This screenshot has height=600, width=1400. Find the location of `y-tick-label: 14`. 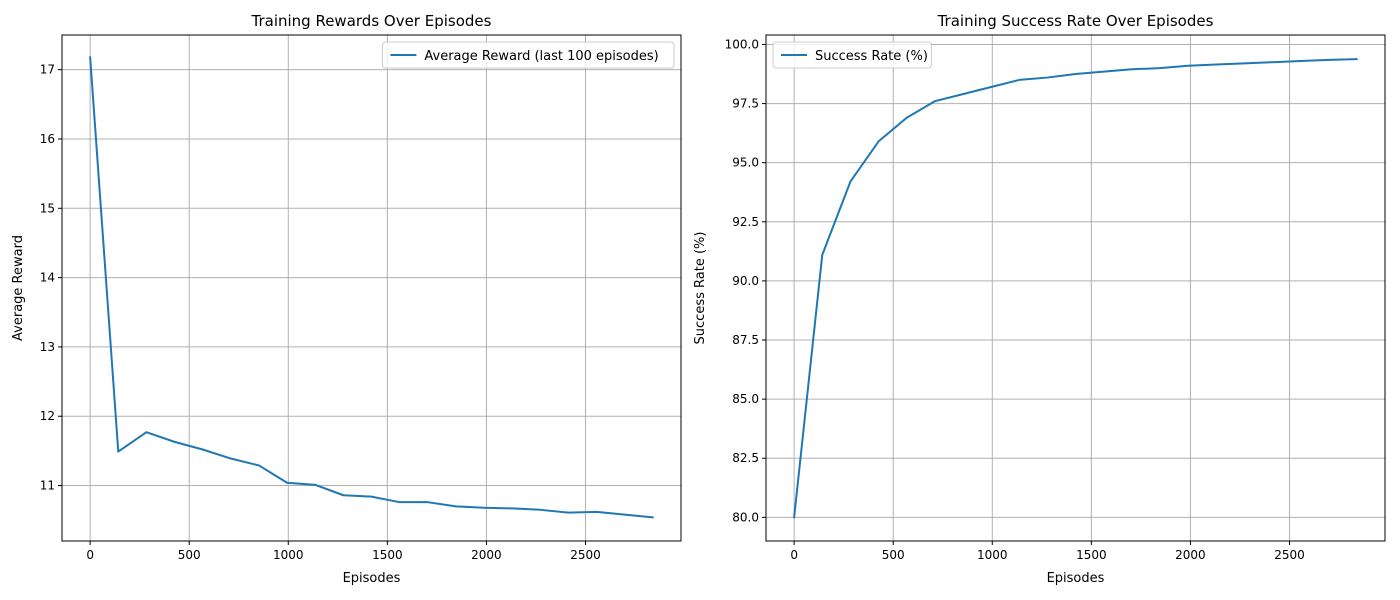

y-tick-label: 14 is located at coordinates (47, 278).